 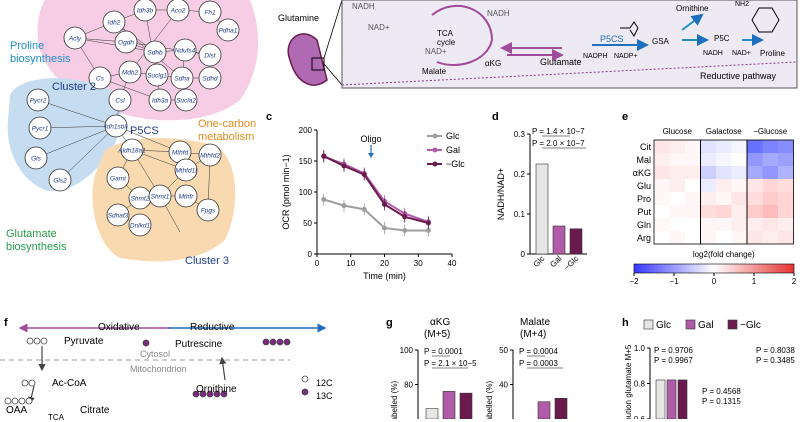 What do you see at coordinates (407, 350) in the screenshot?
I see `y-tick-label: 100` at bounding box center [407, 350].